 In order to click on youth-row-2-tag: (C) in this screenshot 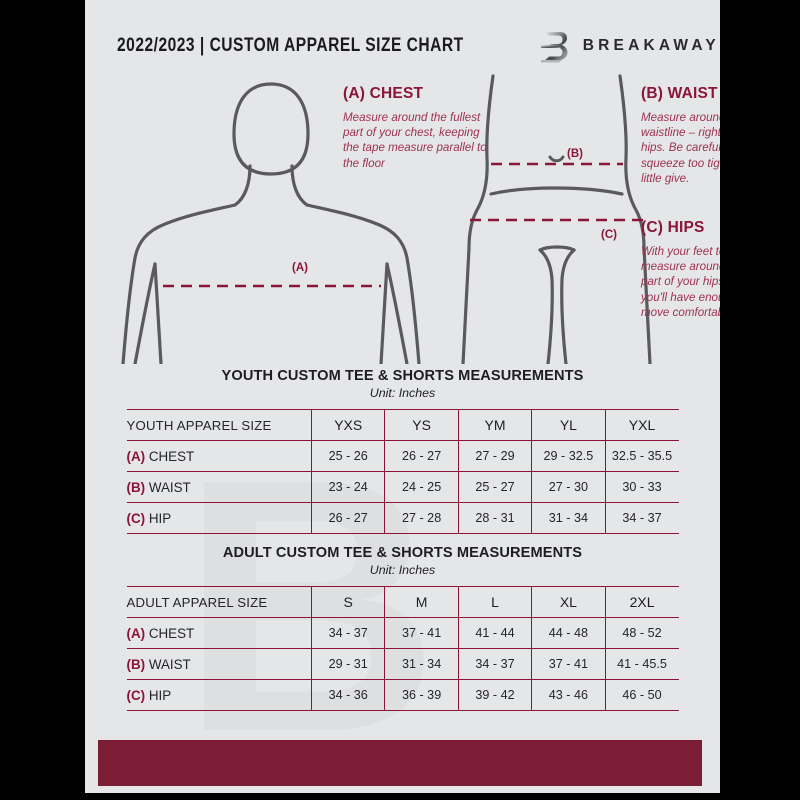, I will do `click(136, 518)`.